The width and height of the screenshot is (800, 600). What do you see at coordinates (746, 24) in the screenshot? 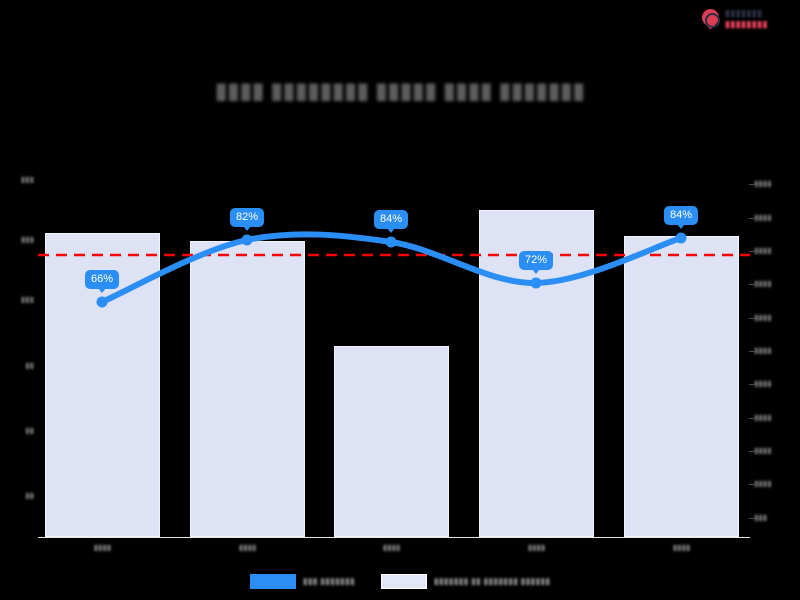
I see `logo-line-2: ▮▮▮▮▮▮▮▮` at bounding box center [746, 24].